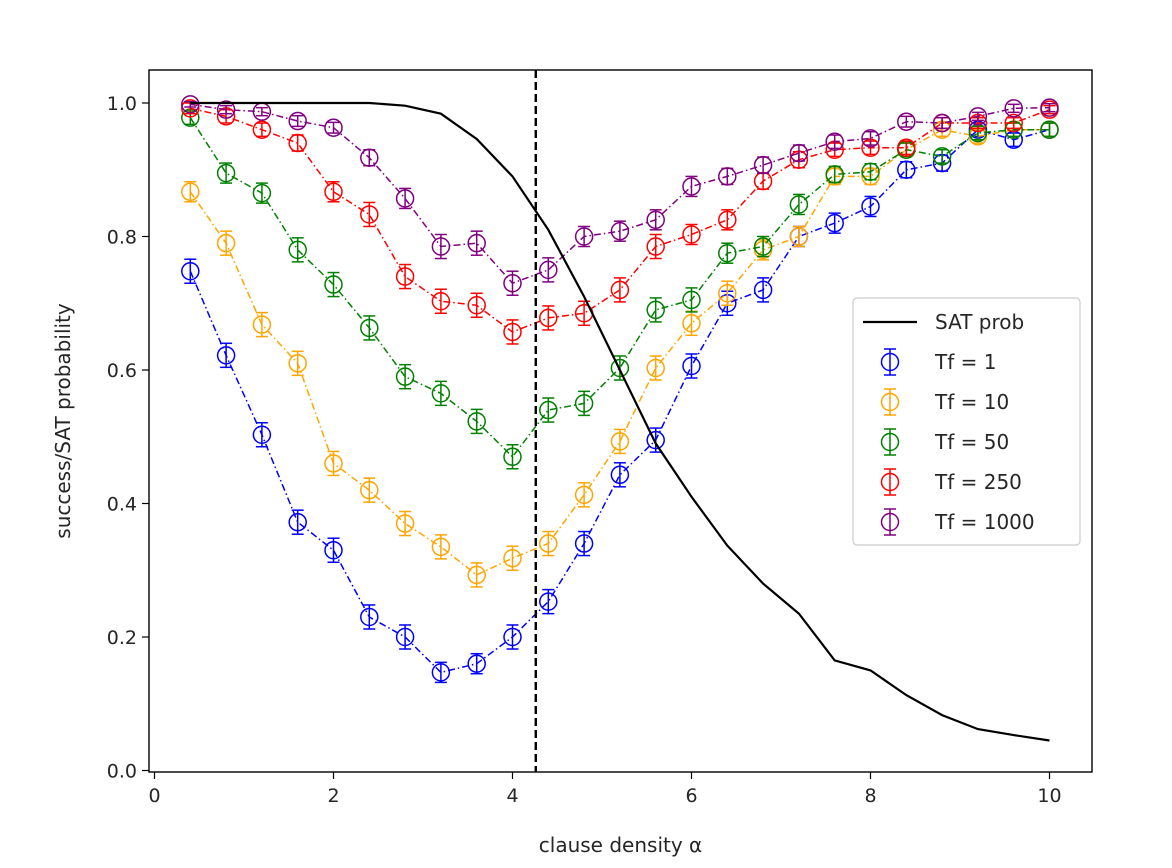 This screenshot has height=868, width=1172. Describe the element at coordinates (971, 442) in the screenshot. I see `legend-entry-label: Tf = 50` at that location.